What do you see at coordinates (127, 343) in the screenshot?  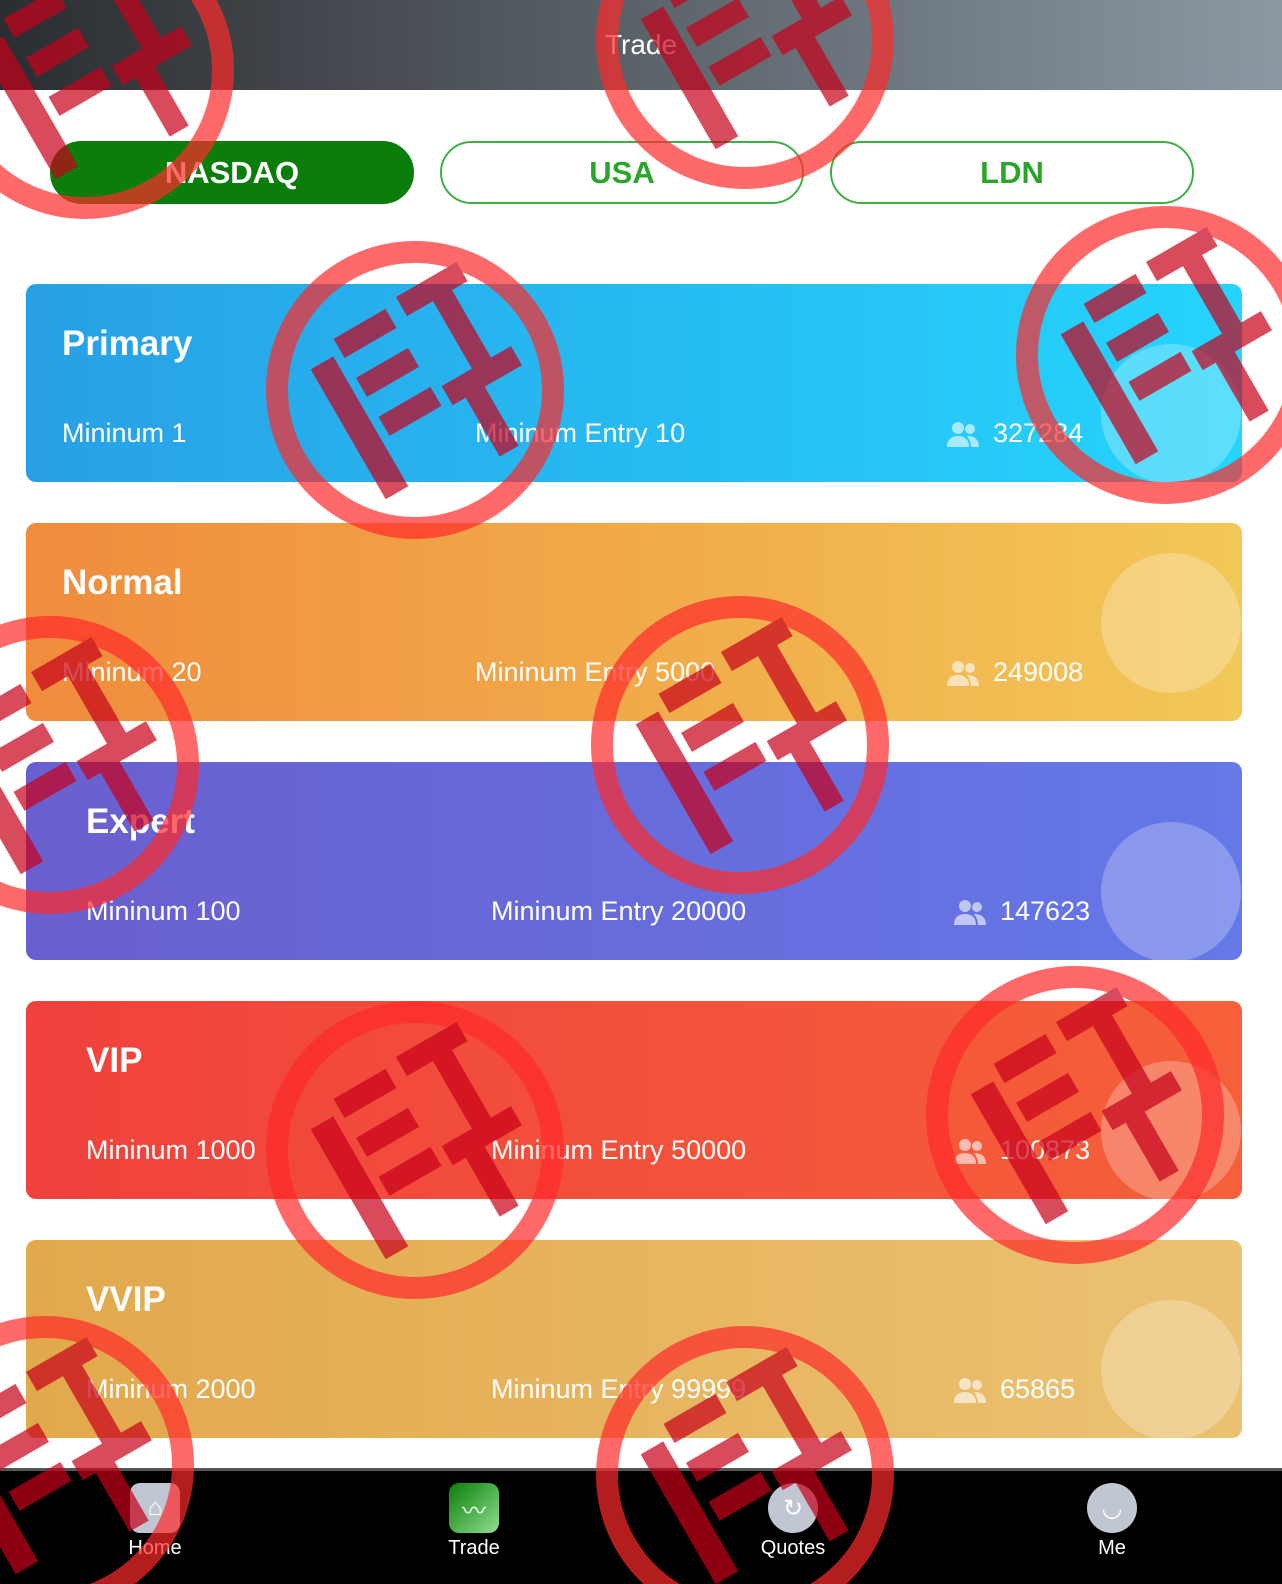 I see `card-title: Primary` at bounding box center [127, 343].